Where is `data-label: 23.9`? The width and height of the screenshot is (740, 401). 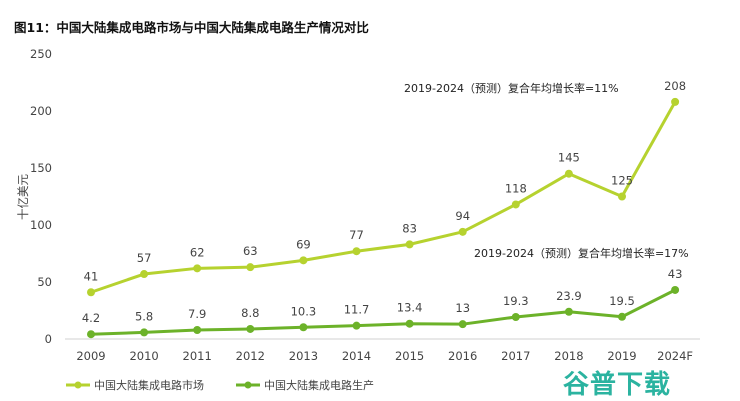 data-label: 23.9 is located at coordinates (569, 296).